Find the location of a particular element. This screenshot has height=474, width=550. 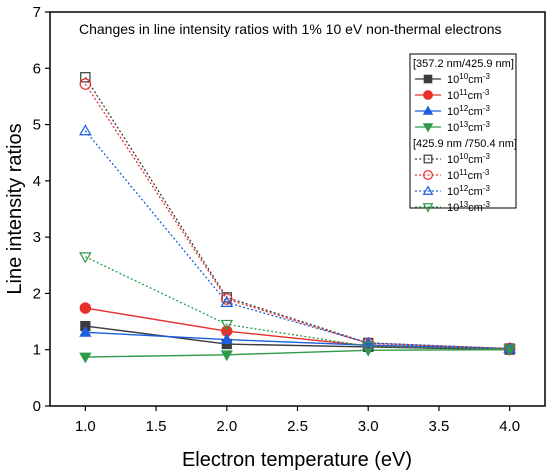

y-tick-label: 4 is located at coordinates (37, 181).